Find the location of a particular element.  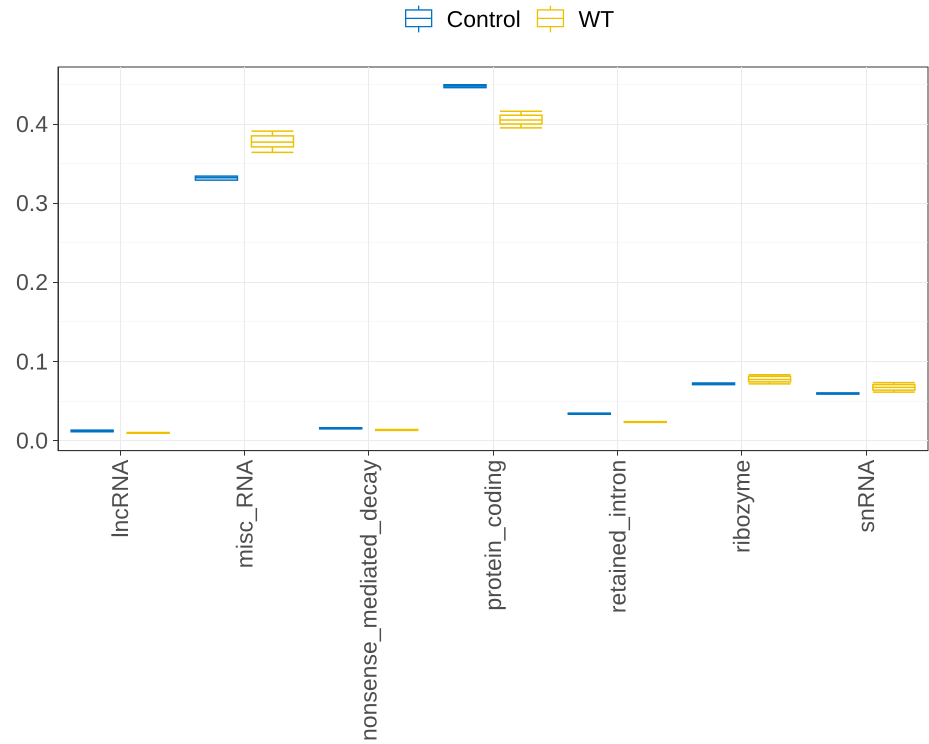

x-tick-label: snRNA is located at coordinates (865, 496).